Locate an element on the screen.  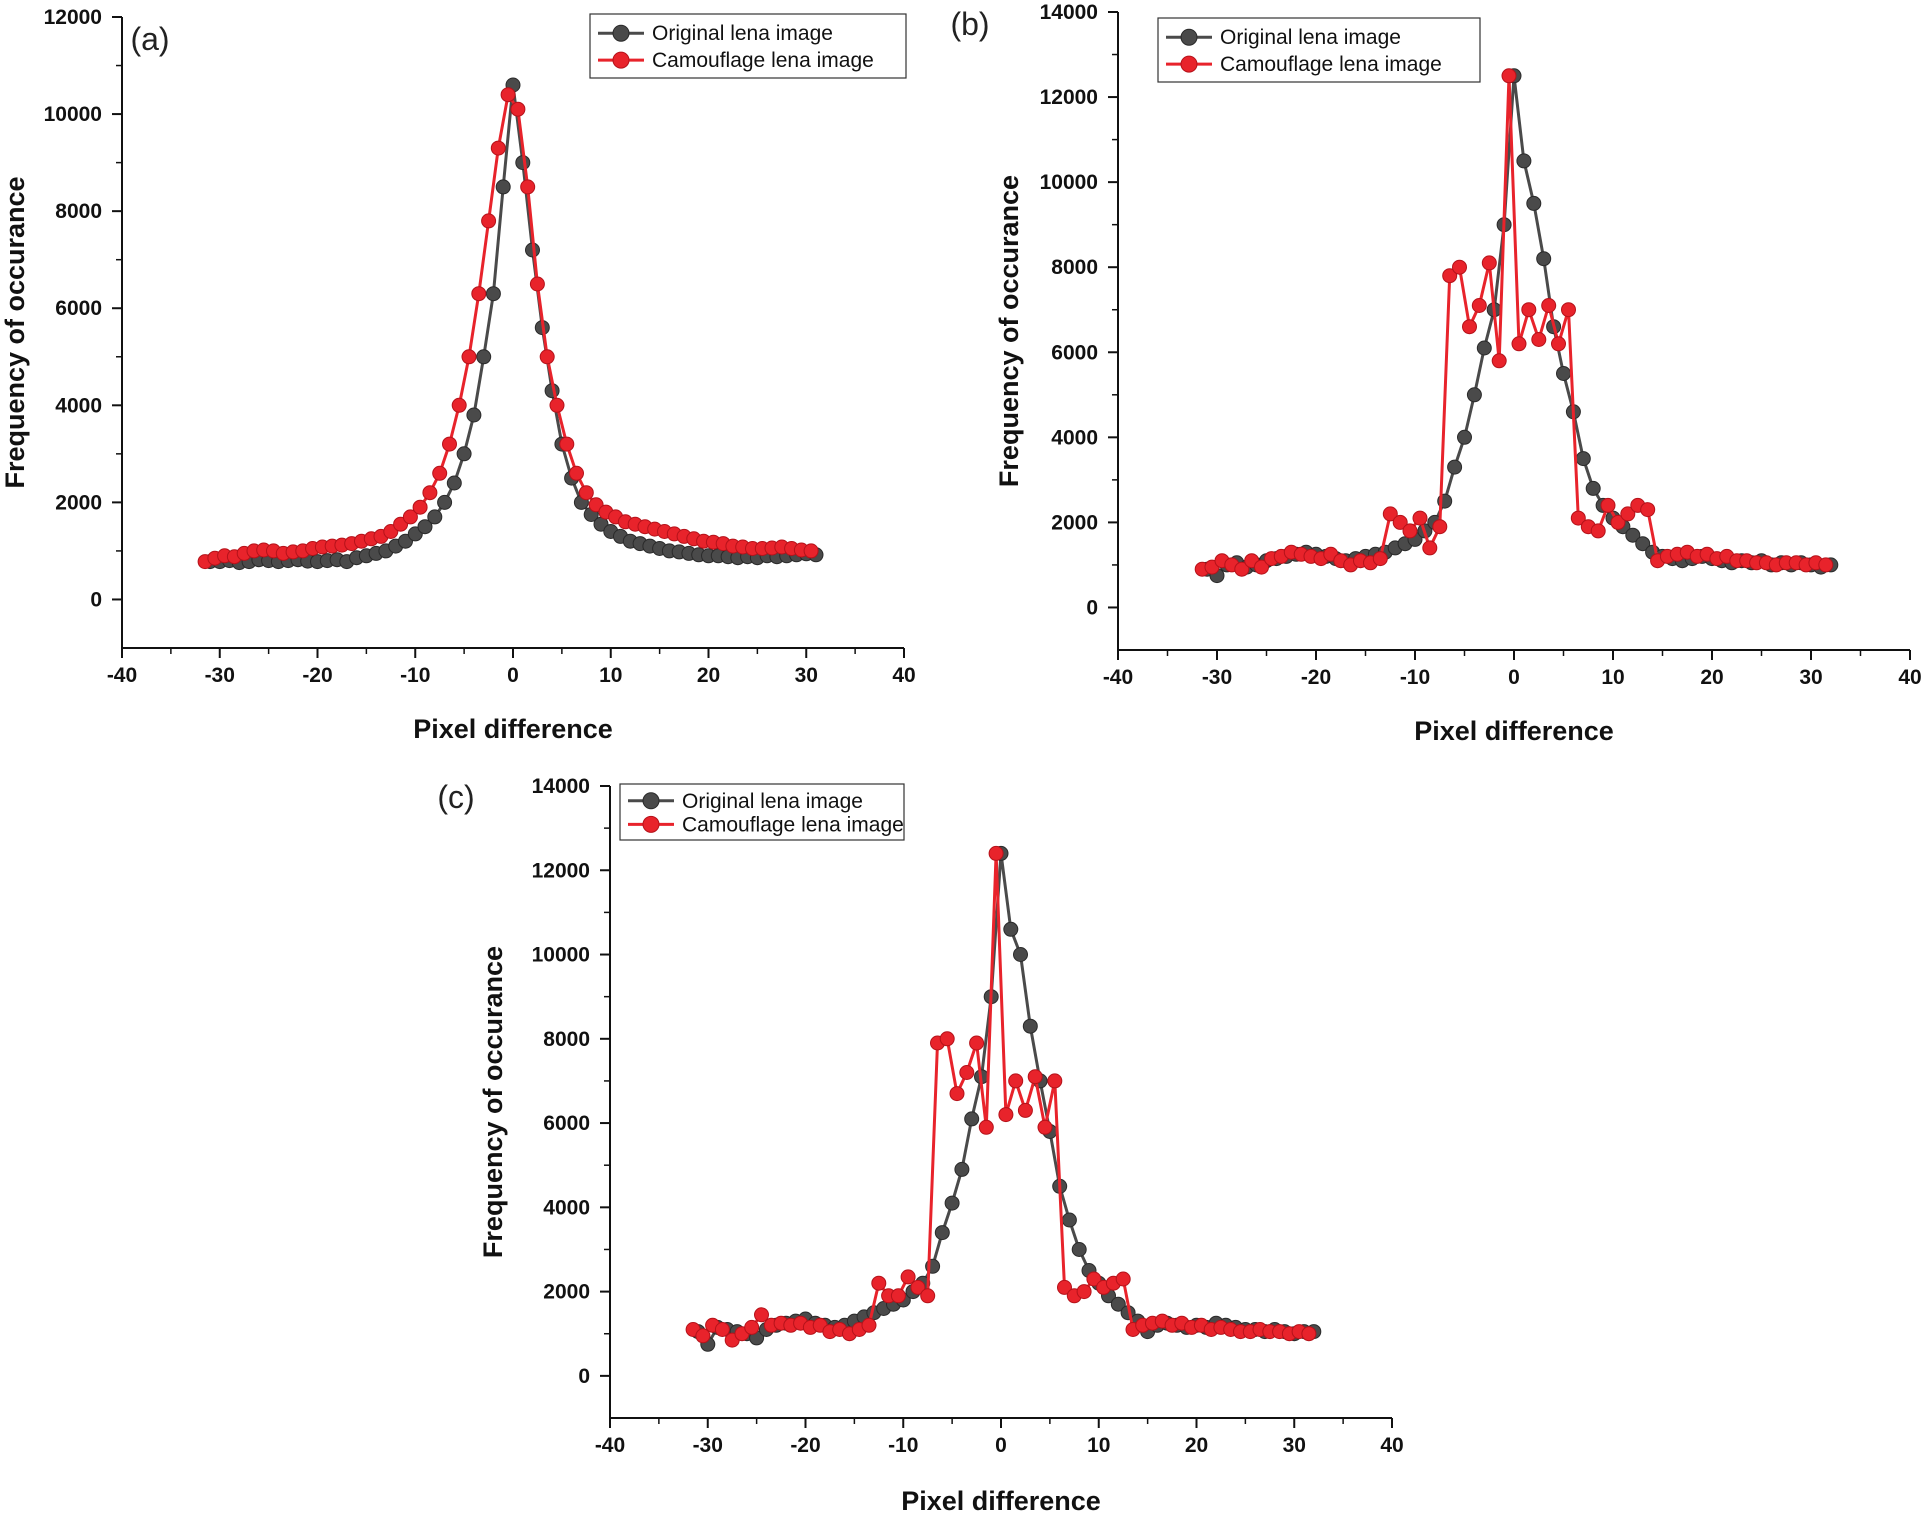
legend-entry: Camouflage lena image is located at coordinates (1331, 64).